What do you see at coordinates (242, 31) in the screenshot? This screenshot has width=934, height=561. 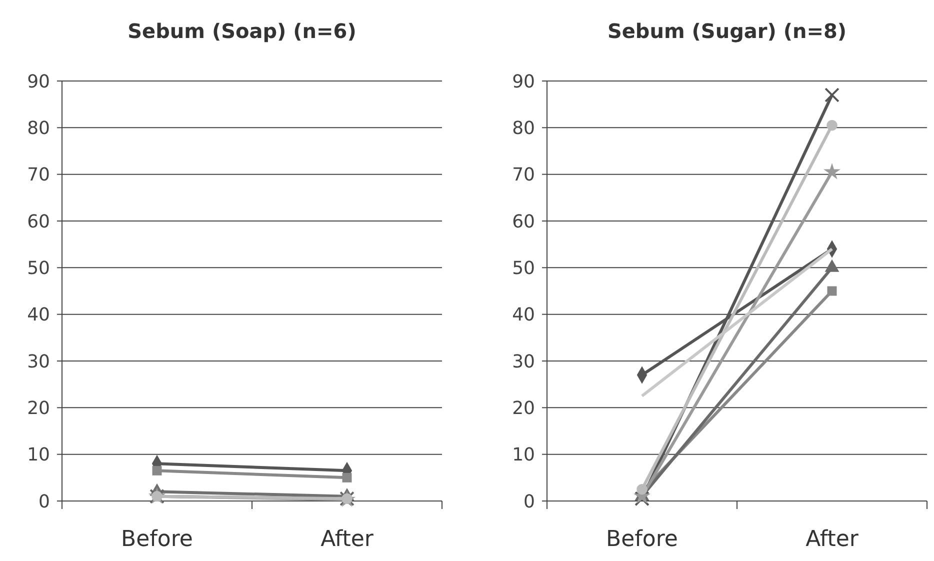 I see `chart-title: Sebum (Soap) (n=6)` at bounding box center [242, 31].